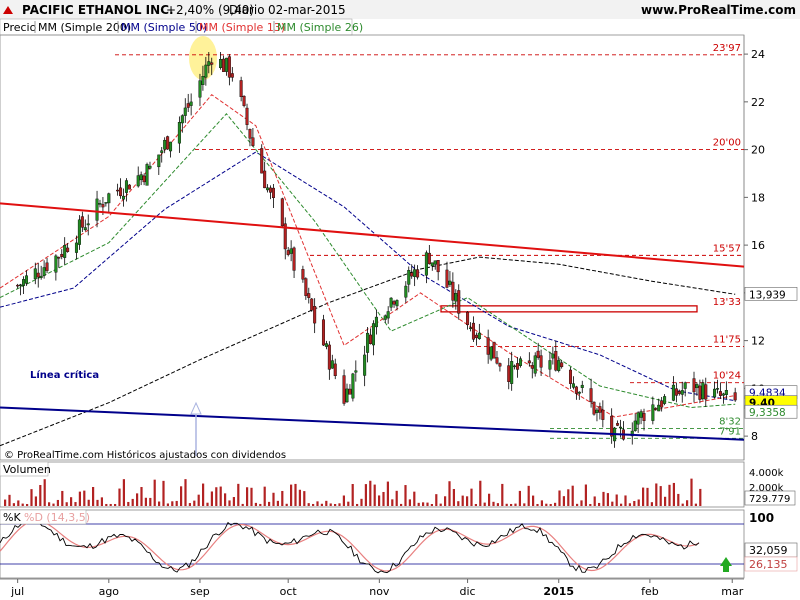 Image resolution: width=800 pixels, height=600 pixels. What do you see at coordinates (718, 10) in the screenshot?
I see `header-site: www.ProRealTime.com` at bounding box center [718, 10].